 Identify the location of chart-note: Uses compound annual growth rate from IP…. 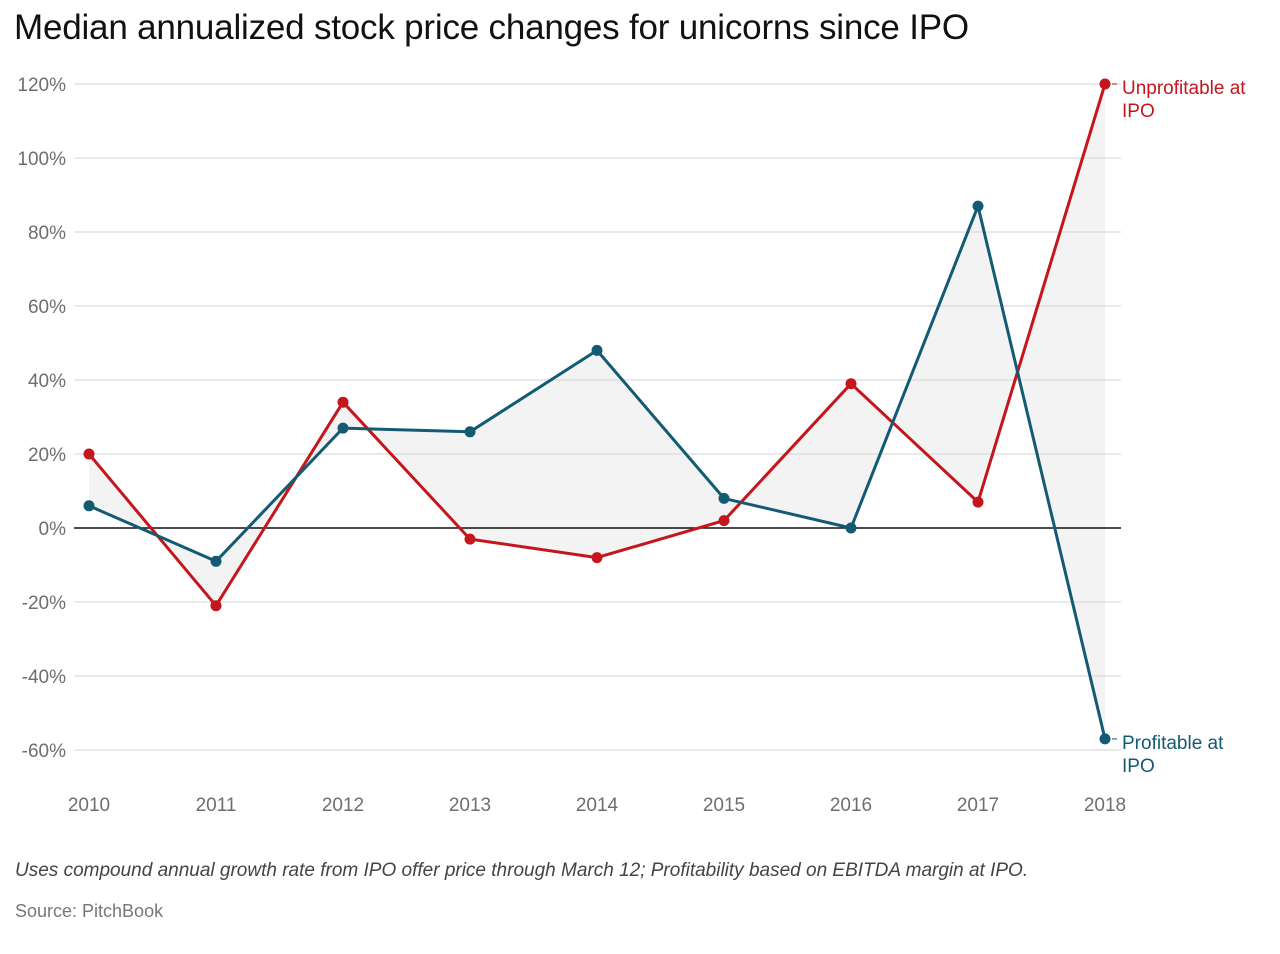
(522, 870).